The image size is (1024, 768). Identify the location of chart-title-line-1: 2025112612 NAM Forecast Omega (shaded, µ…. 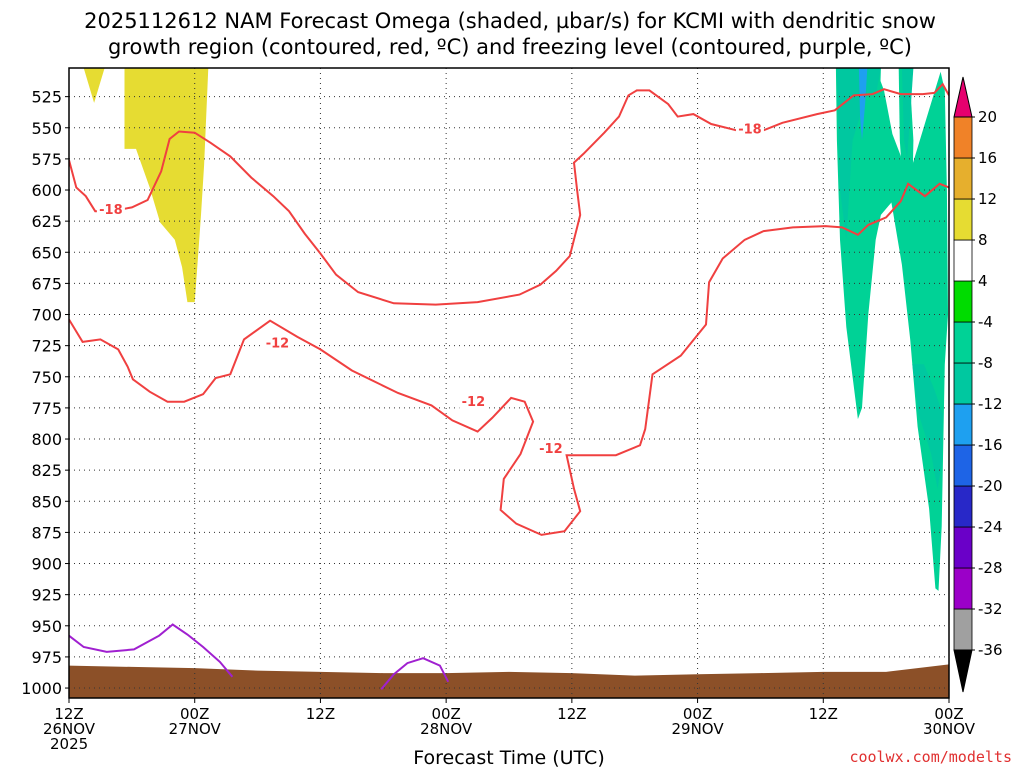
(510, 21).